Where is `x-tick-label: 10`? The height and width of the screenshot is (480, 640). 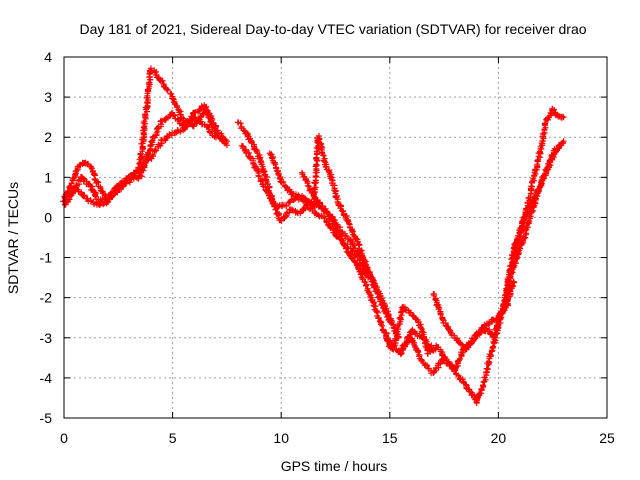 x-tick-label: 10 is located at coordinates (281, 438).